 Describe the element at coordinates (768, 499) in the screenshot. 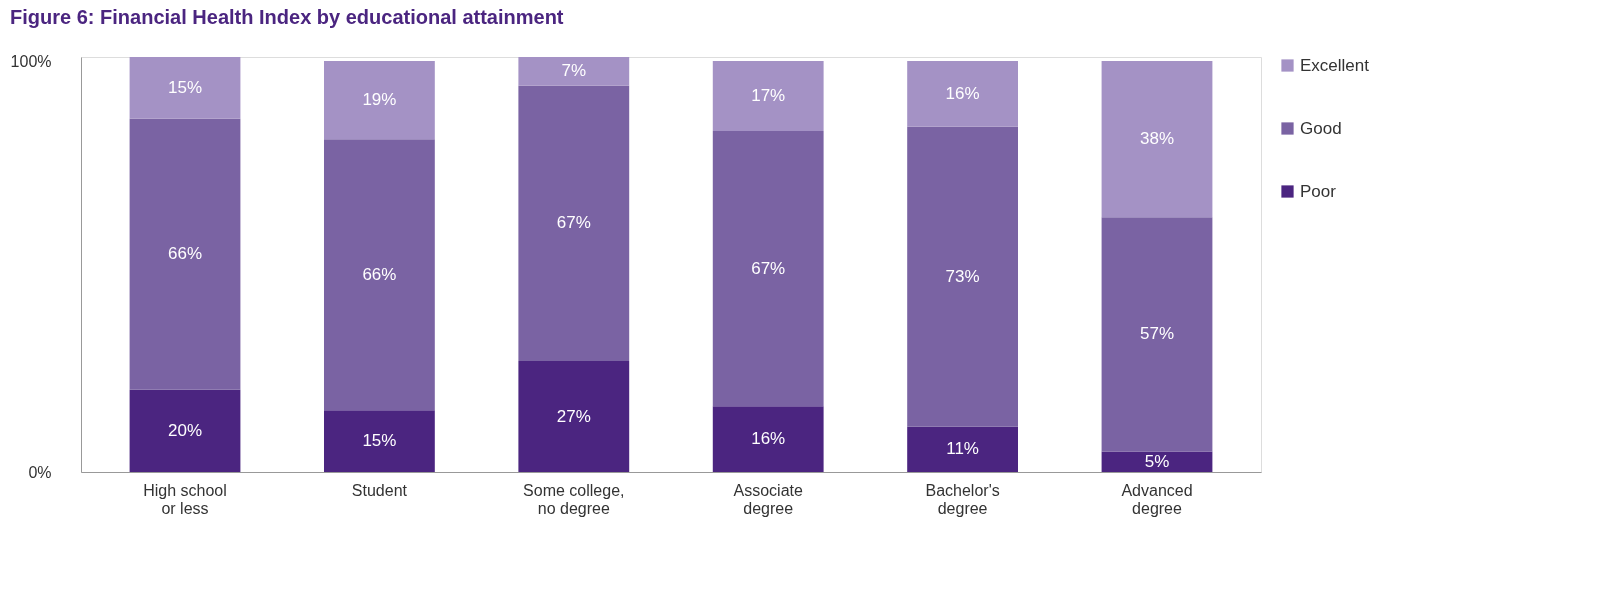

I see `x-tick-label: Associate degree` at that location.